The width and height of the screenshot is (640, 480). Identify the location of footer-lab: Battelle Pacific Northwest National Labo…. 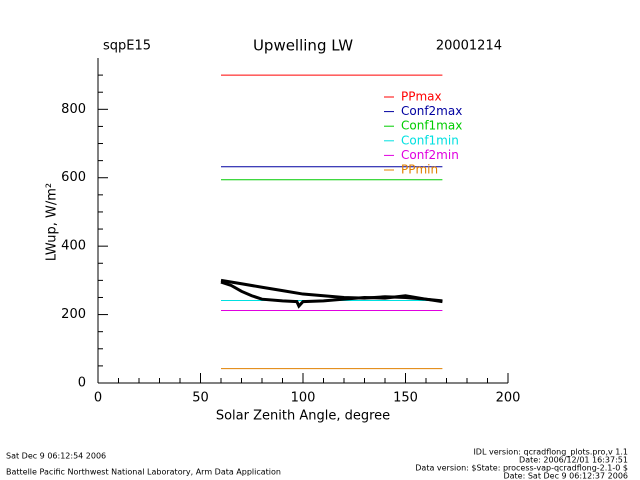
(143, 472).